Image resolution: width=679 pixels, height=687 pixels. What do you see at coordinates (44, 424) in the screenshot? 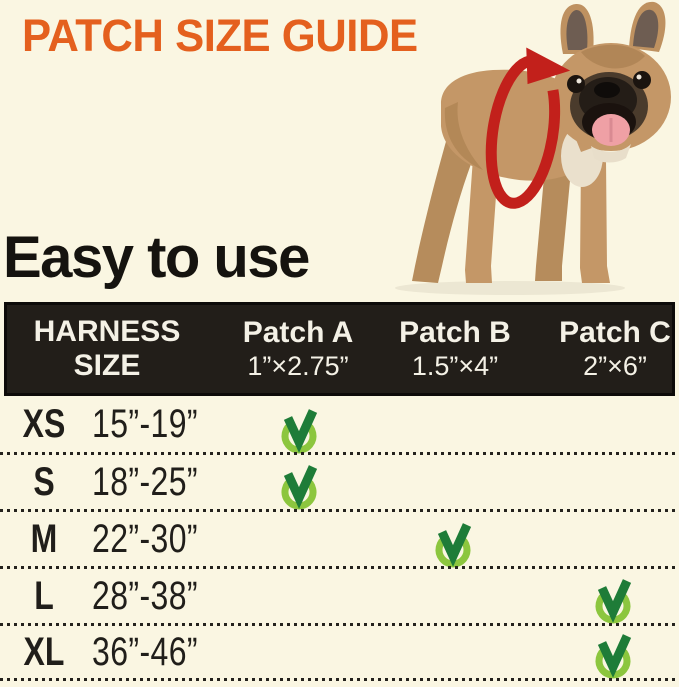
I see `row-size-label: XS` at bounding box center [44, 424].